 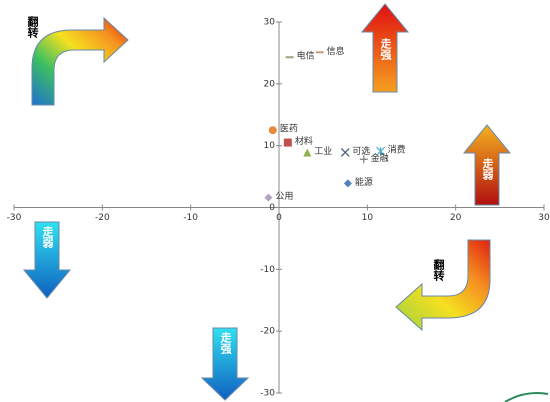 I want to click on point-label: 可选, so click(x=361, y=151).